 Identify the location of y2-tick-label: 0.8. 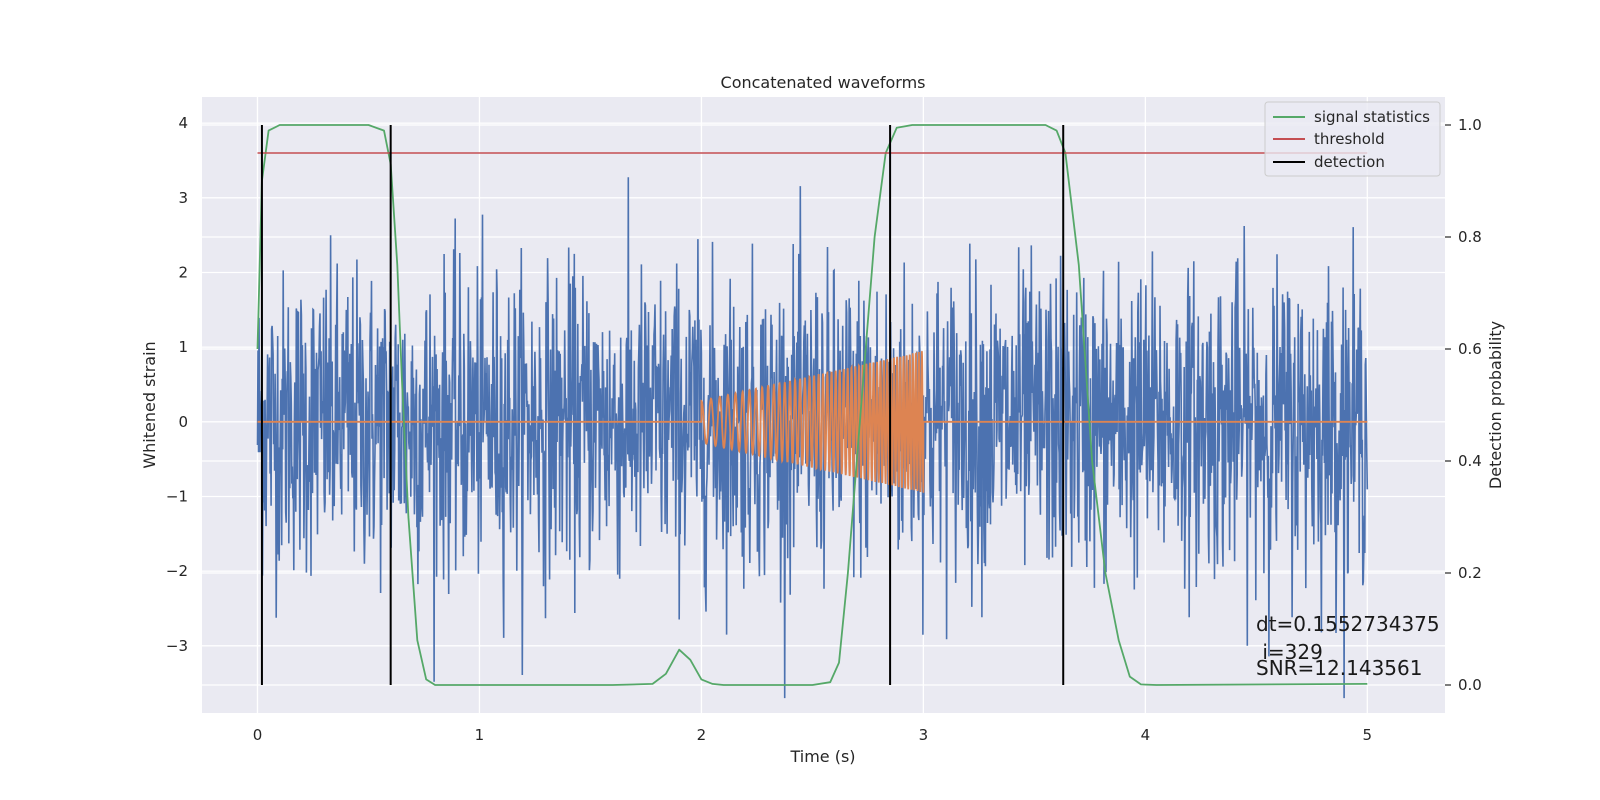
(1470, 237).